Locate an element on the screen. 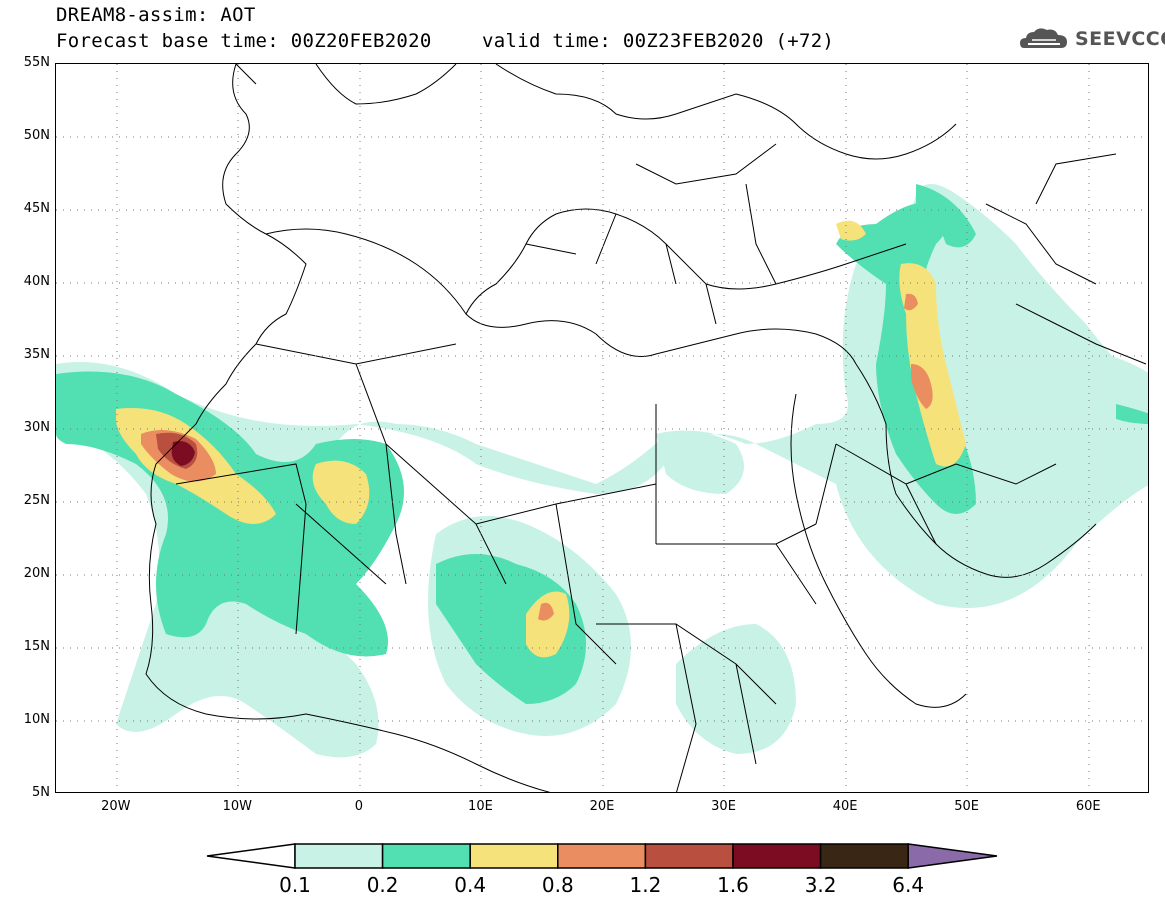 The image size is (1165, 905). colorbar-arrow-high is located at coordinates (952, 856).